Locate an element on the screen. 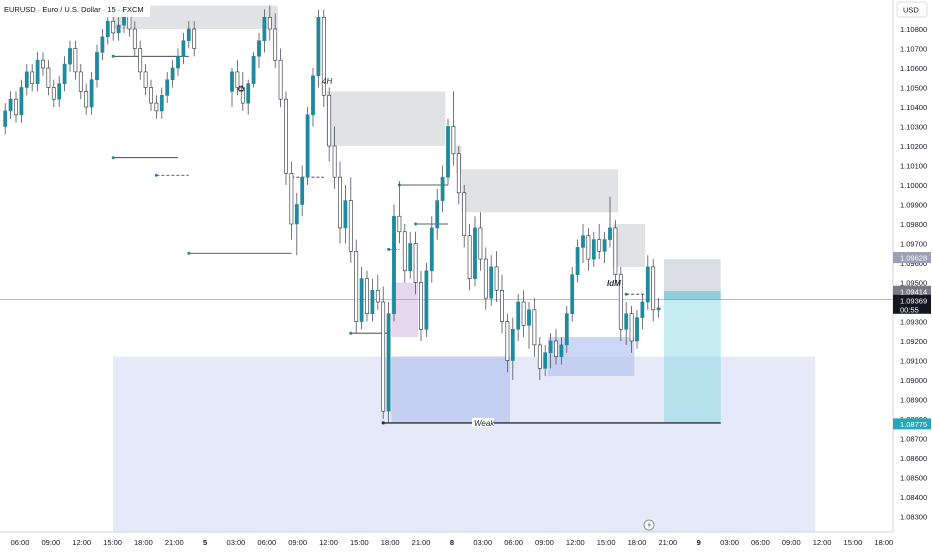  upper-price-tag-bg is located at coordinates (912, 258).